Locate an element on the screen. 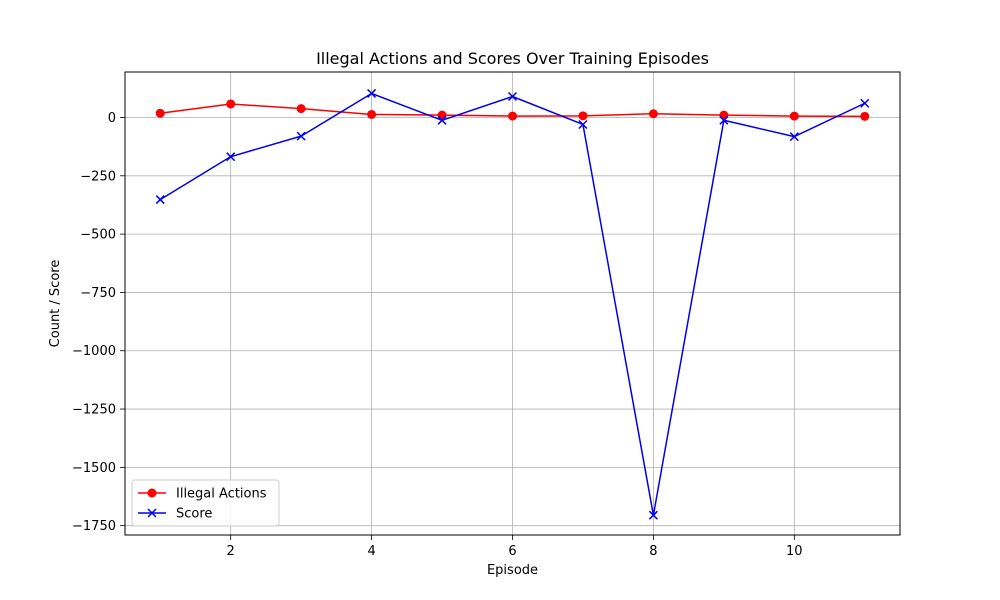  legend-box is located at coordinates (205, 503).